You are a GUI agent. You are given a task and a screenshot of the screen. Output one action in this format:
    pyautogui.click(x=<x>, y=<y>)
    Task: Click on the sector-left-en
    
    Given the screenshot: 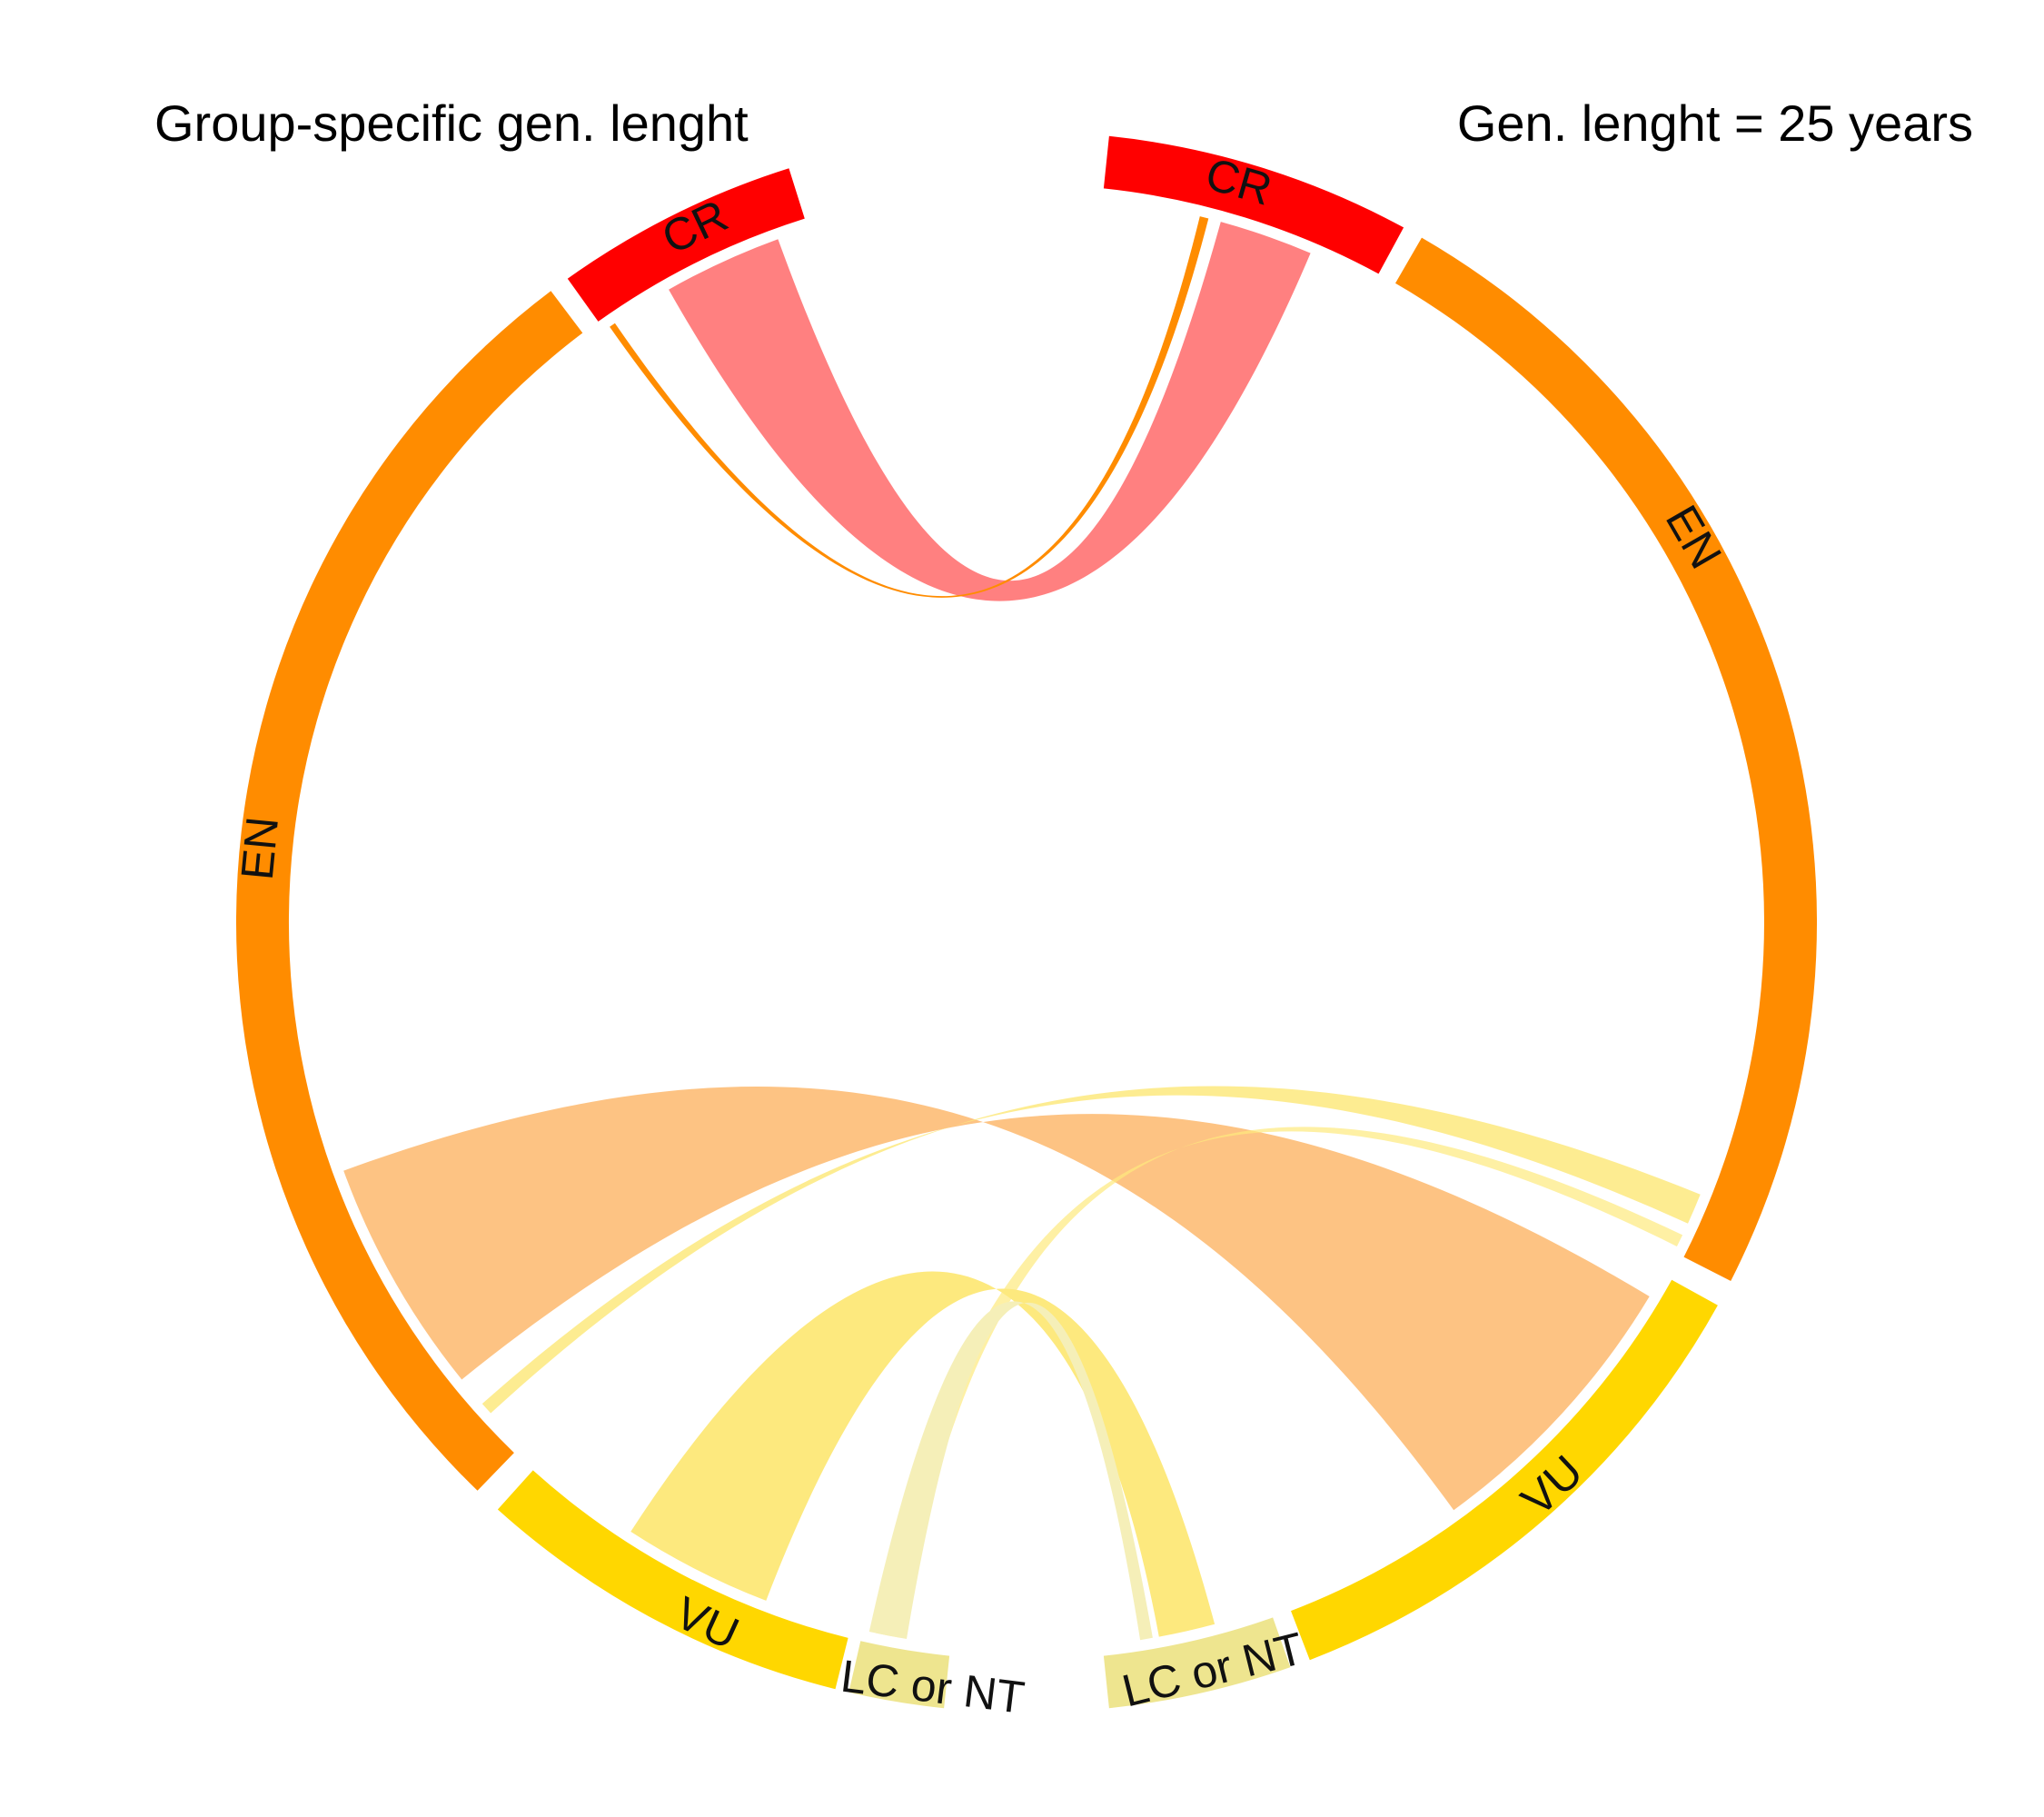 What is the action you would take?
    pyautogui.click(x=409, y=891)
    